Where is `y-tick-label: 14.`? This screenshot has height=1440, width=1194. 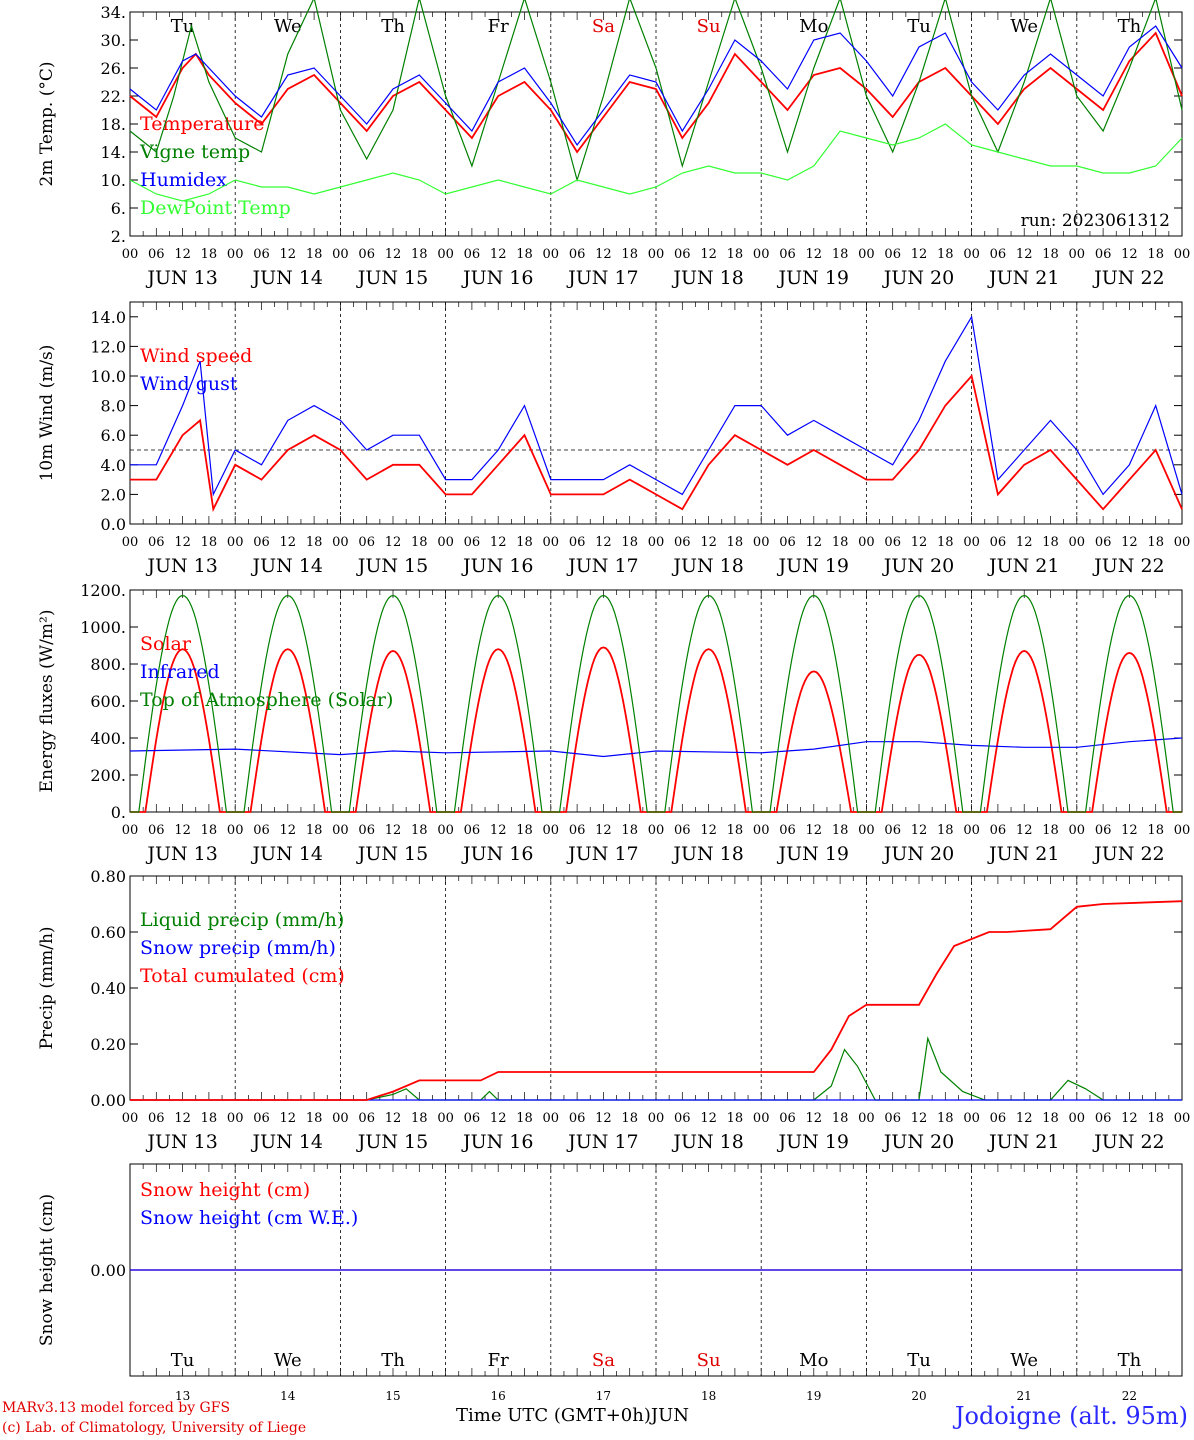 y-tick-label: 14. is located at coordinates (113, 152).